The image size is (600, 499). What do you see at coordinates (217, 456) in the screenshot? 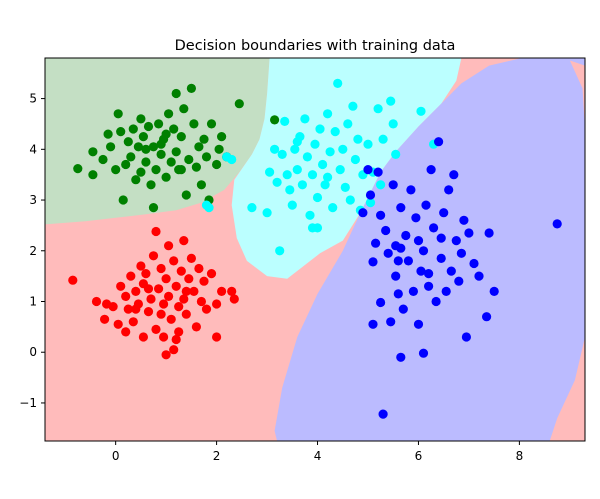
I see `x-tick-label: 2` at bounding box center [217, 456].